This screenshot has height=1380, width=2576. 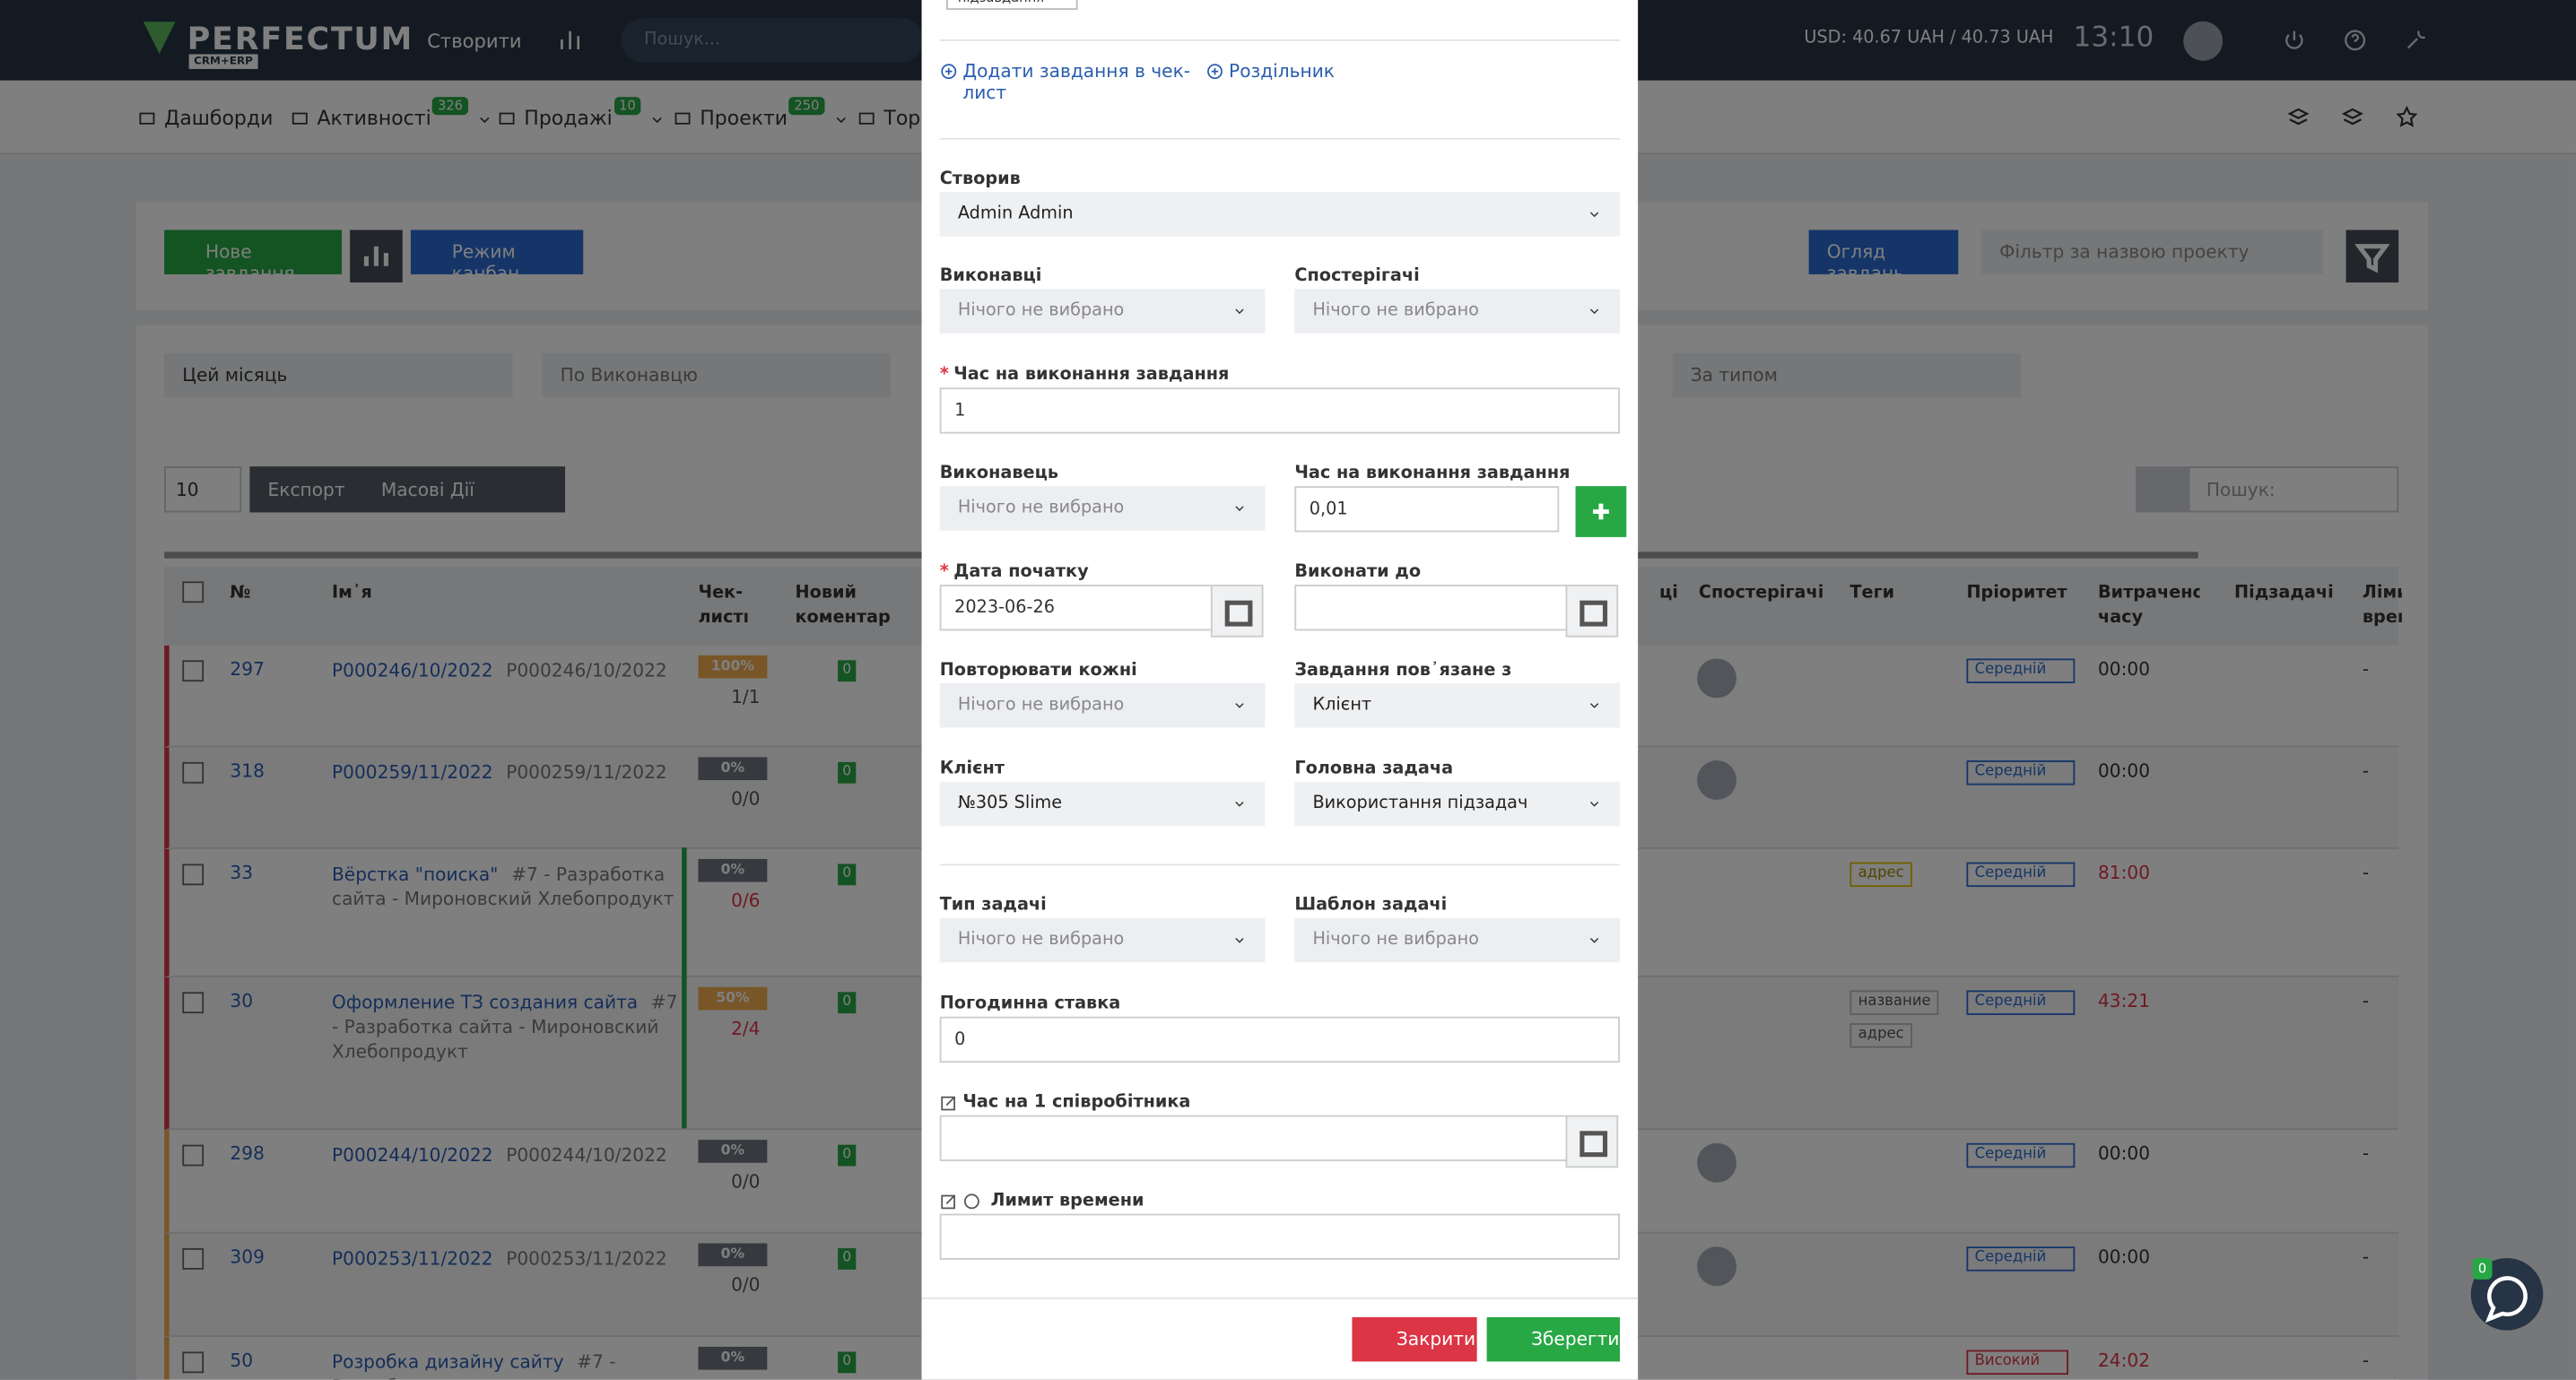 What do you see at coordinates (1358, 571) in the screenshot?
I see `field-label: Виконати до` at bounding box center [1358, 571].